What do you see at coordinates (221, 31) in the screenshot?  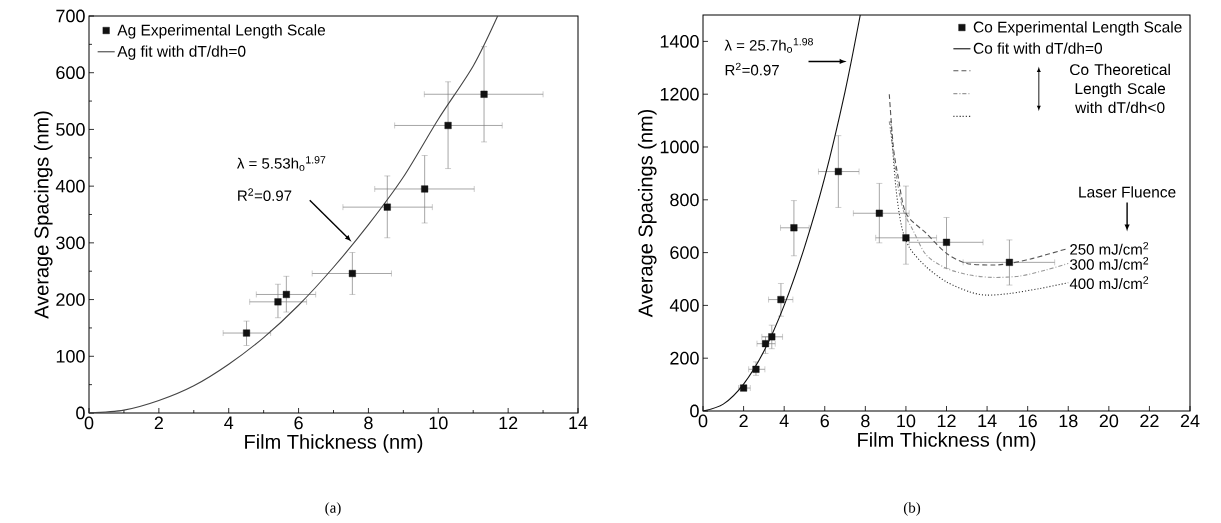 I see `legend-label: Ag Experimental Length Scale` at bounding box center [221, 31].